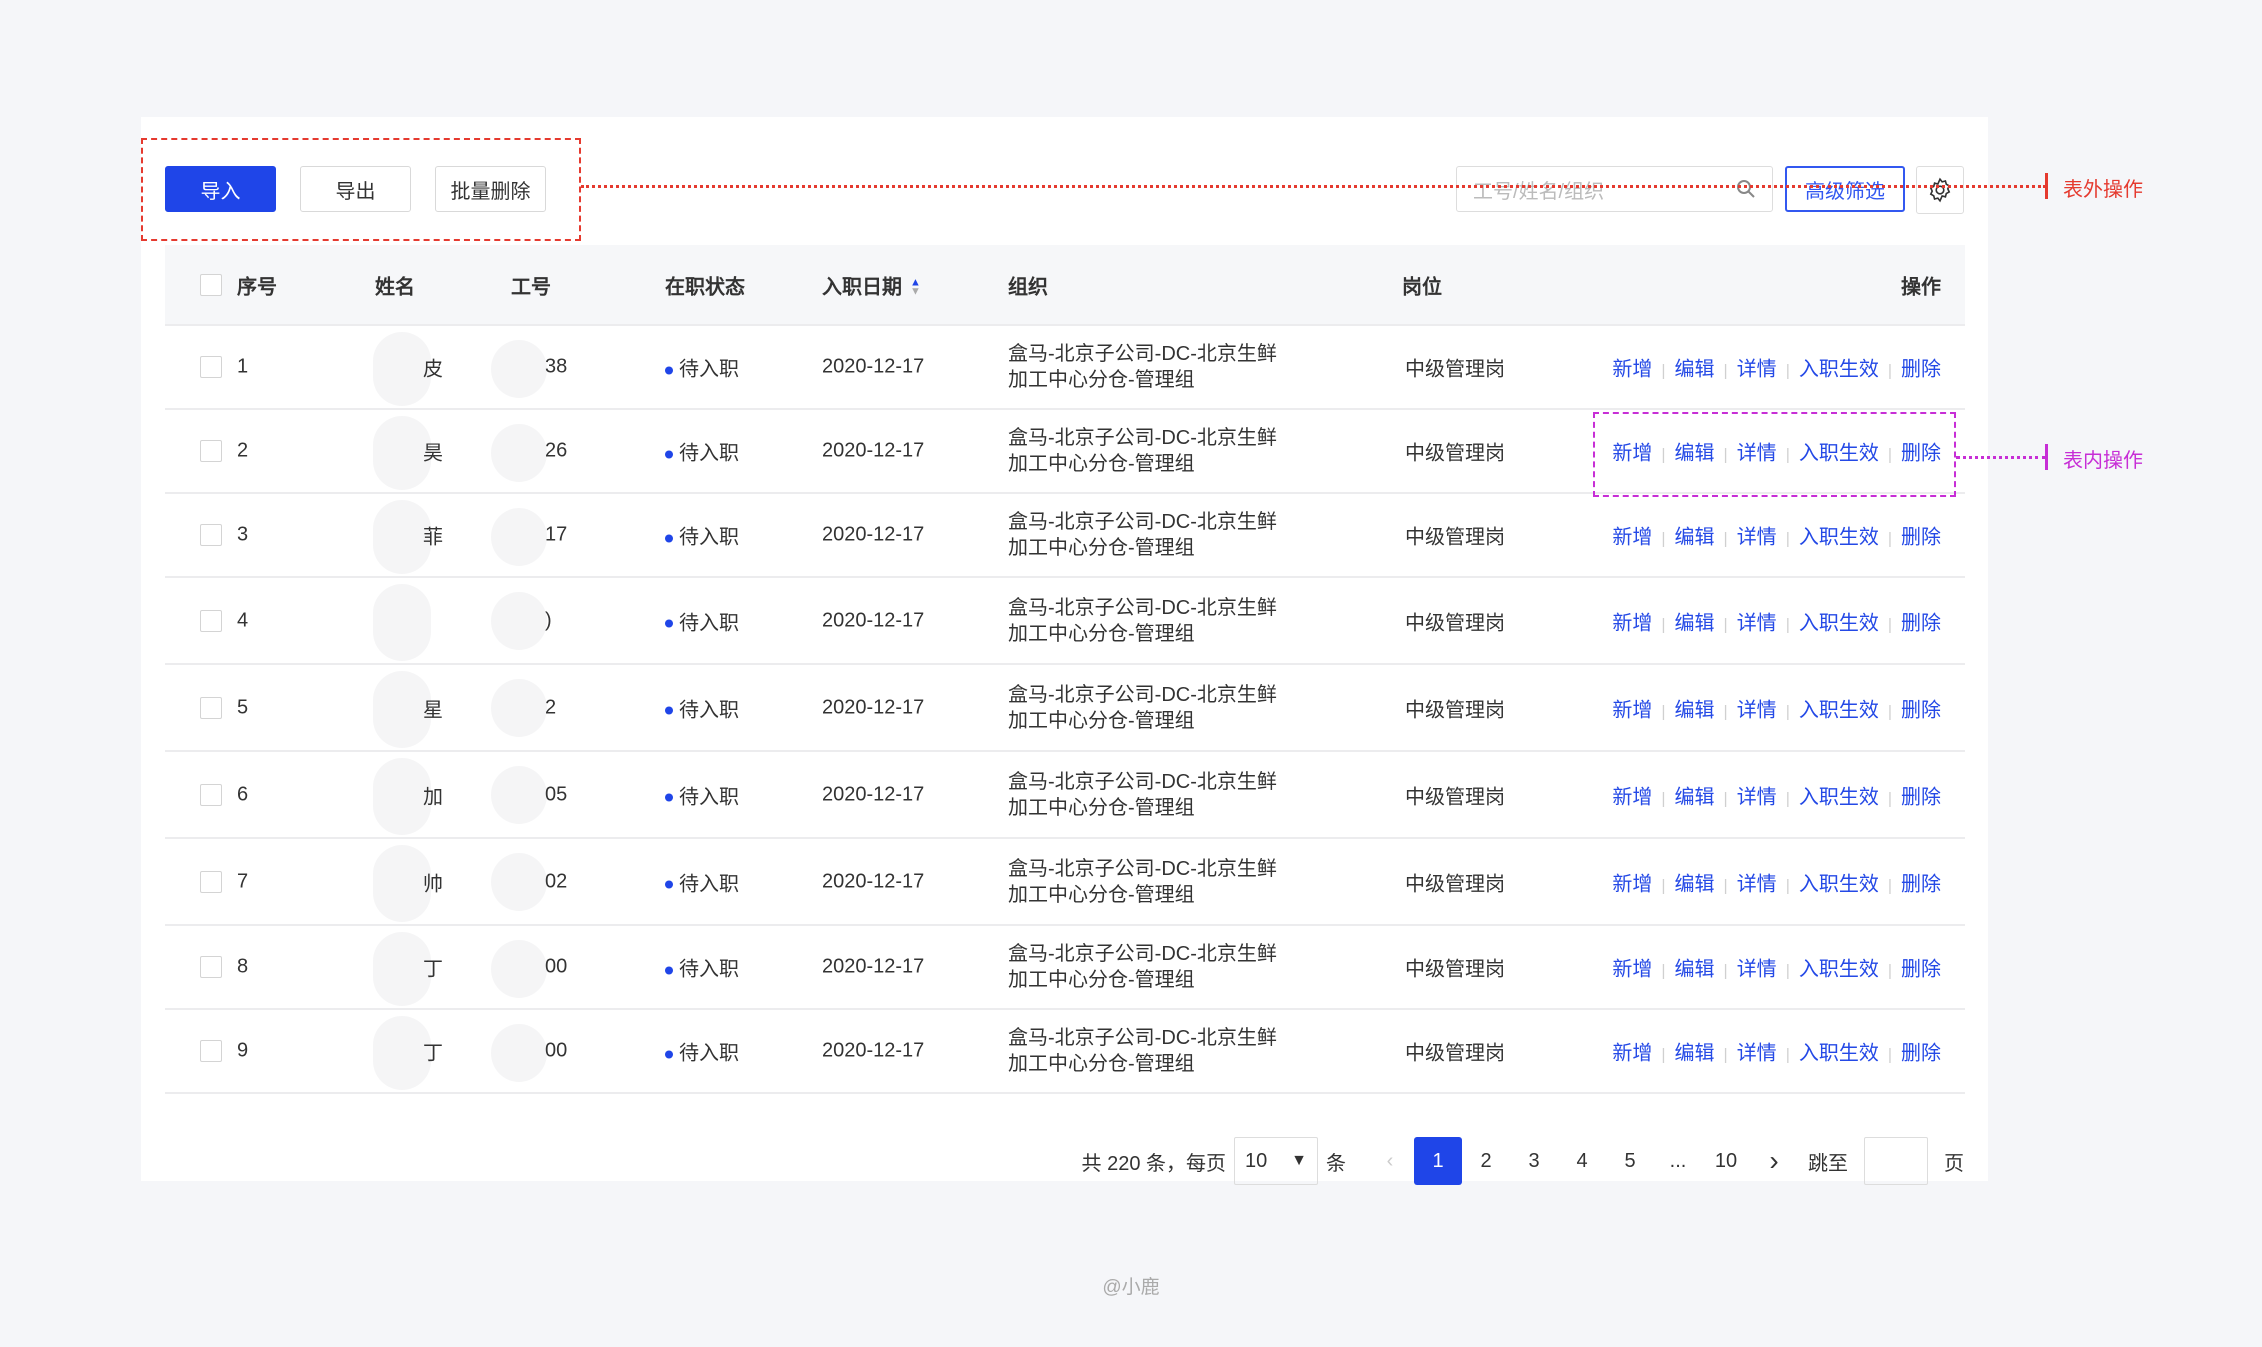 The image size is (2262, 1347). Describe the element at coordinates (1486, 1160) in the screenshot. I see `page-2: 2` at that location.